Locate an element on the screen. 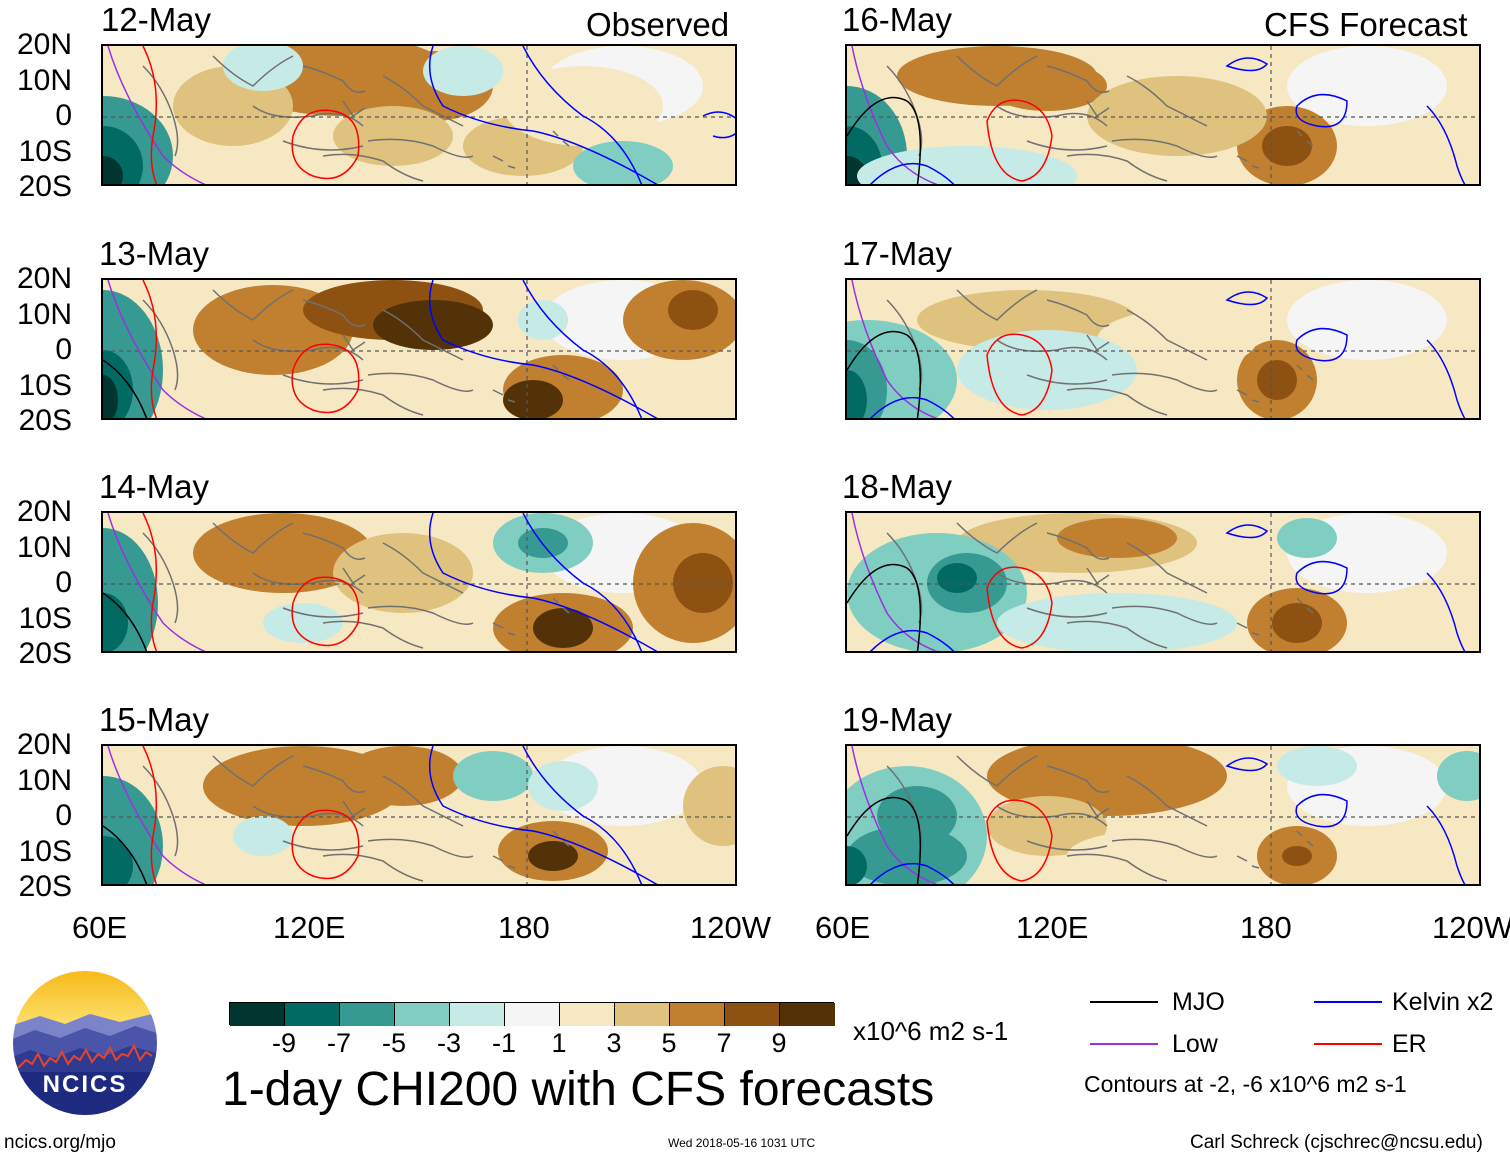 This screenshot has width=1510, height=1158. legend-mjo-line is located at coordinates (1124, 1002).